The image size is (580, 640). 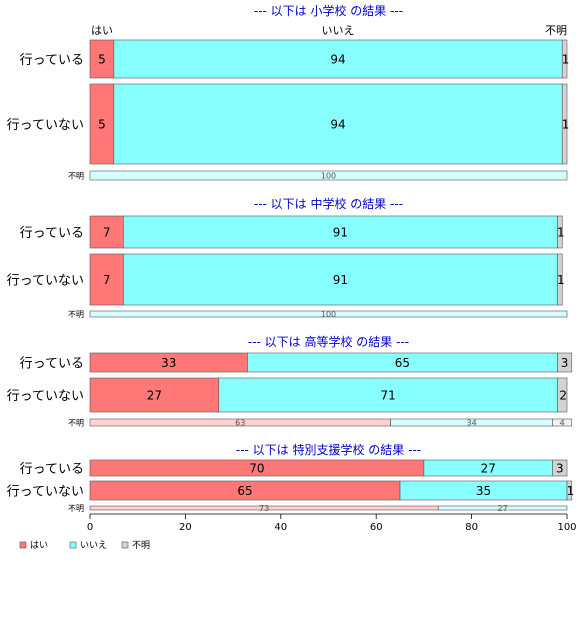 I want to click on data-label-3-0-2: 3, so click(x=560, y=469).